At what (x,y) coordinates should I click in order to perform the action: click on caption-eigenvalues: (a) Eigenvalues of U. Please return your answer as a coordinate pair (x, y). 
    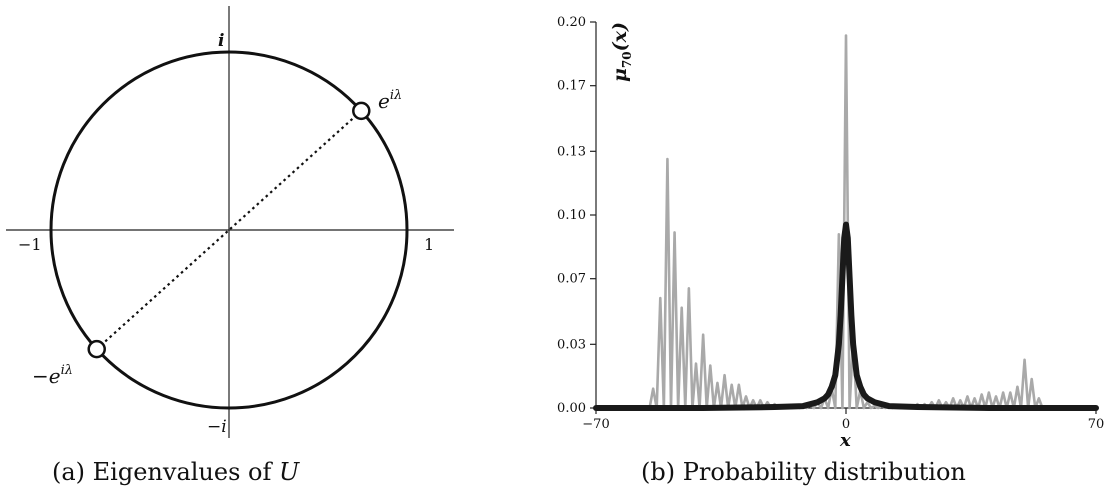
    Looking at the image, I should click on (175, 472).